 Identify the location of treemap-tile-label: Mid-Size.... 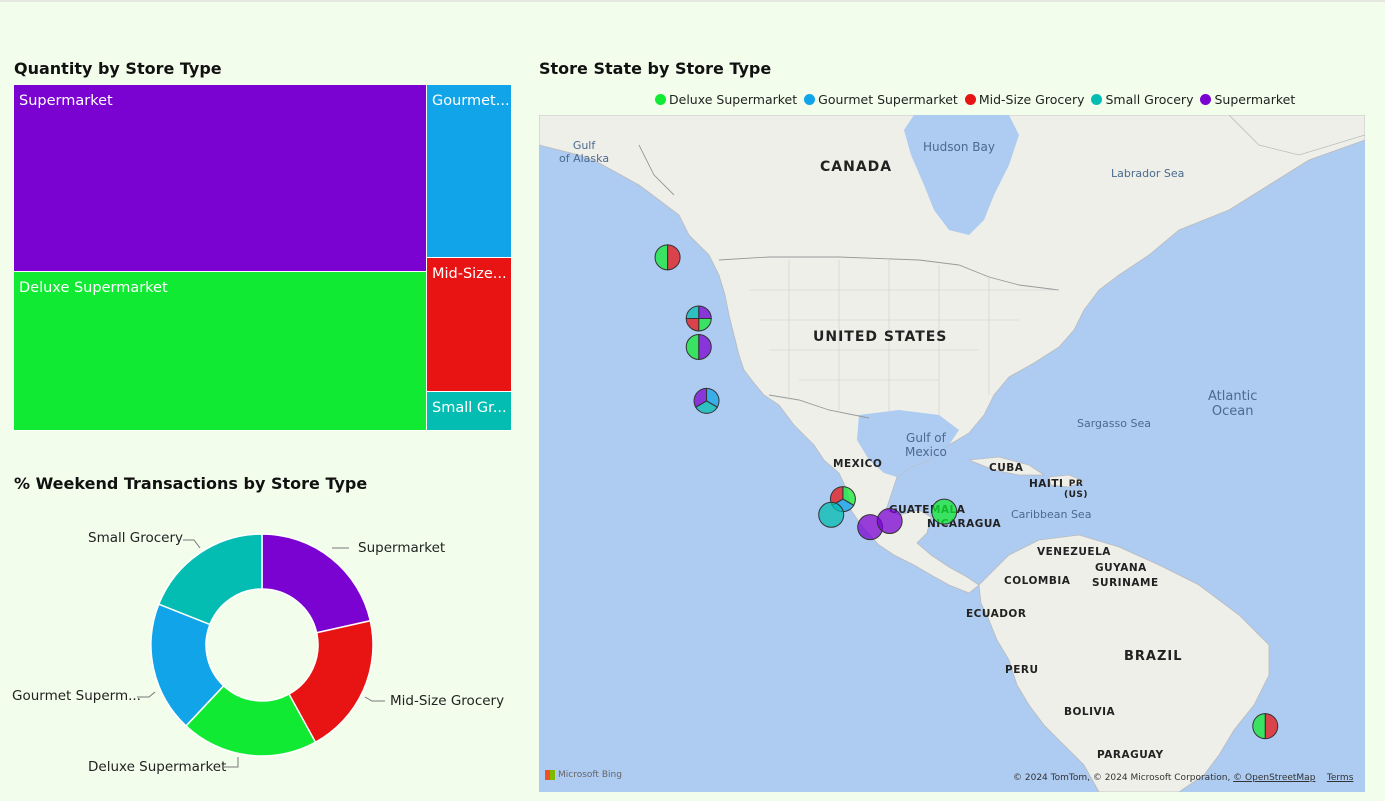
(469, 274).